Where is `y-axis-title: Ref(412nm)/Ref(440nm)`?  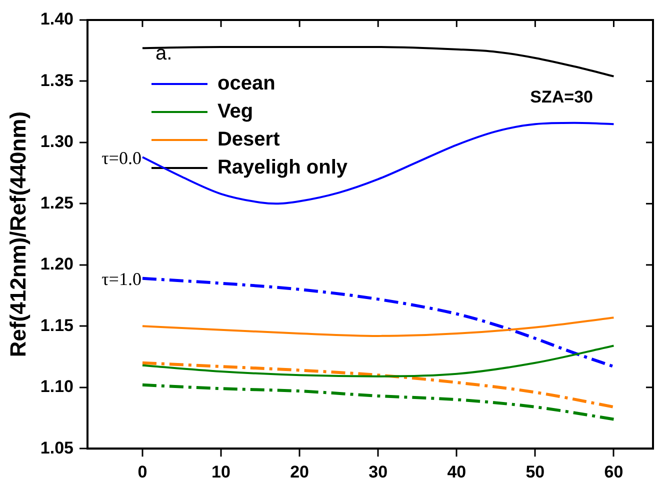
y-axis-title: Ref(412nm)/Ref(440nm) is located at coordinates (17, 234).